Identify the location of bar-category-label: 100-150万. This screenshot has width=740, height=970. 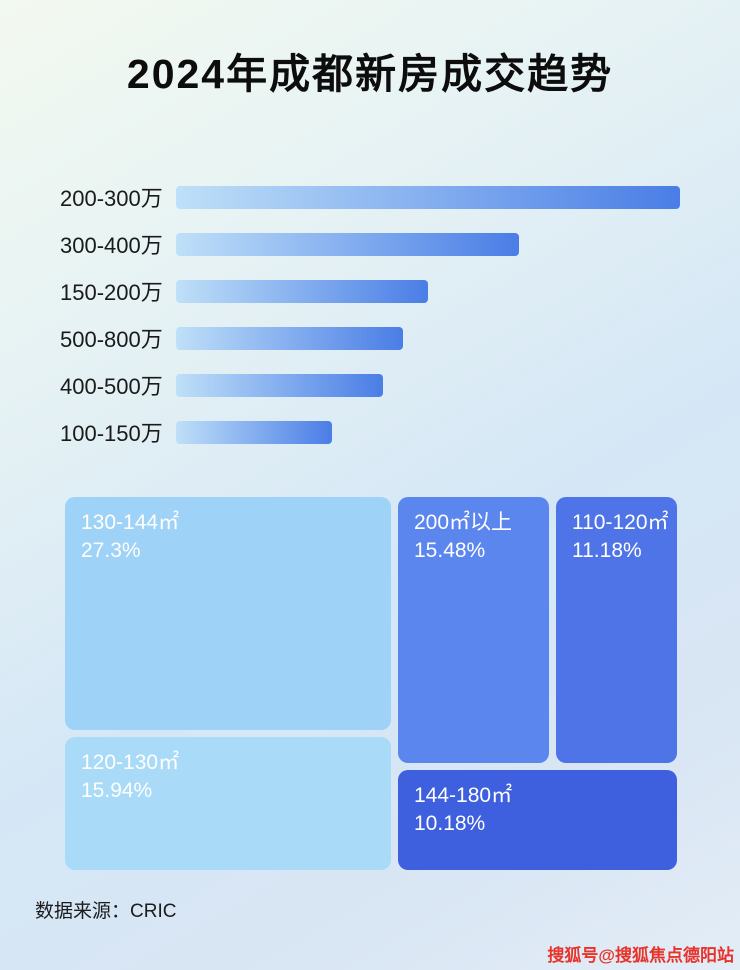
(111, 433).